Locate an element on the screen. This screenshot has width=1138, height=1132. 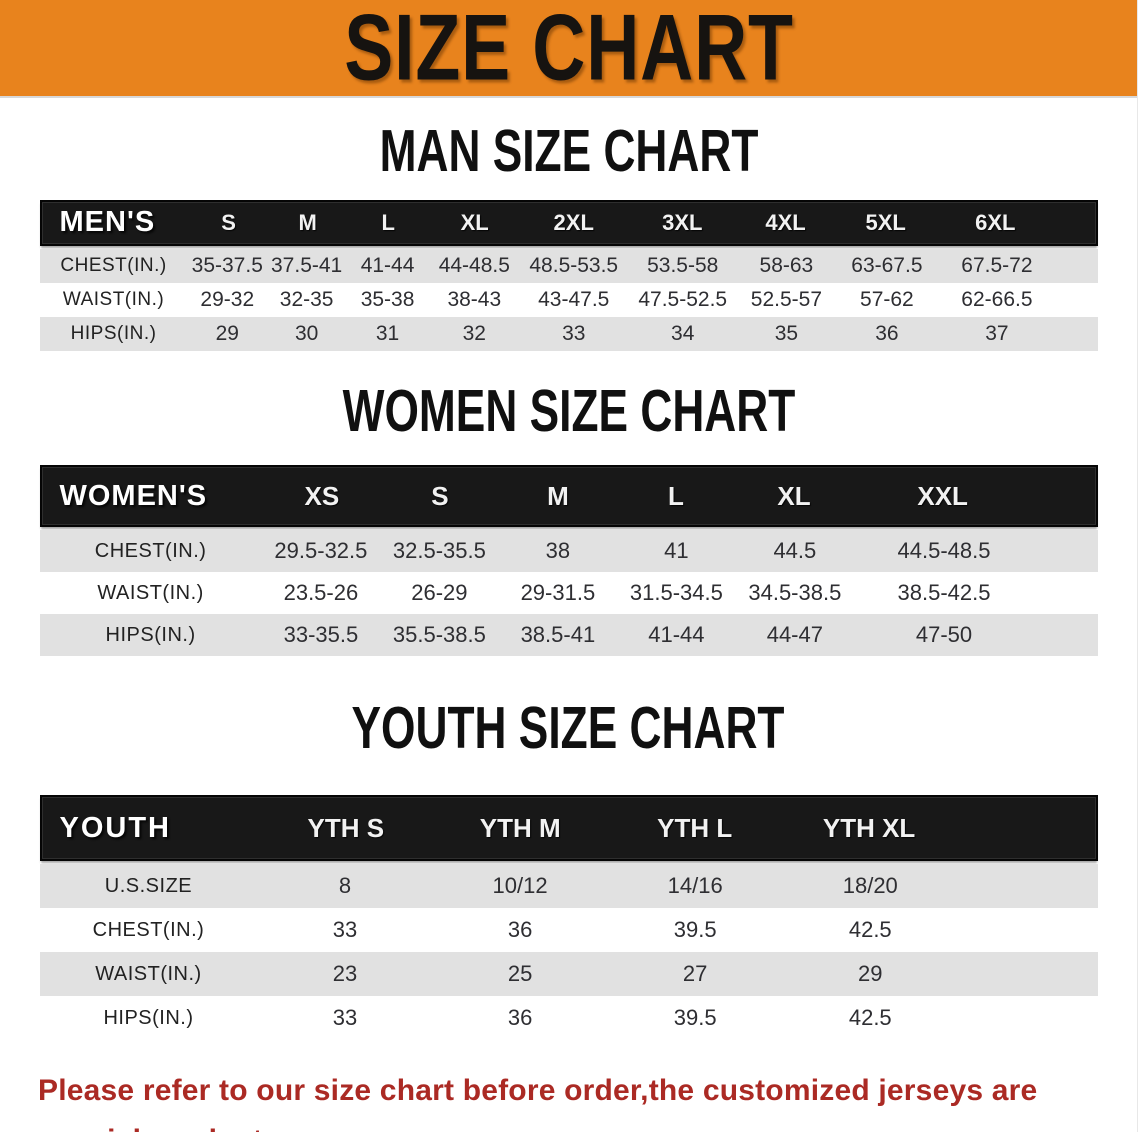
size-value: 38.5-41 is located at coordinates (558, 635).